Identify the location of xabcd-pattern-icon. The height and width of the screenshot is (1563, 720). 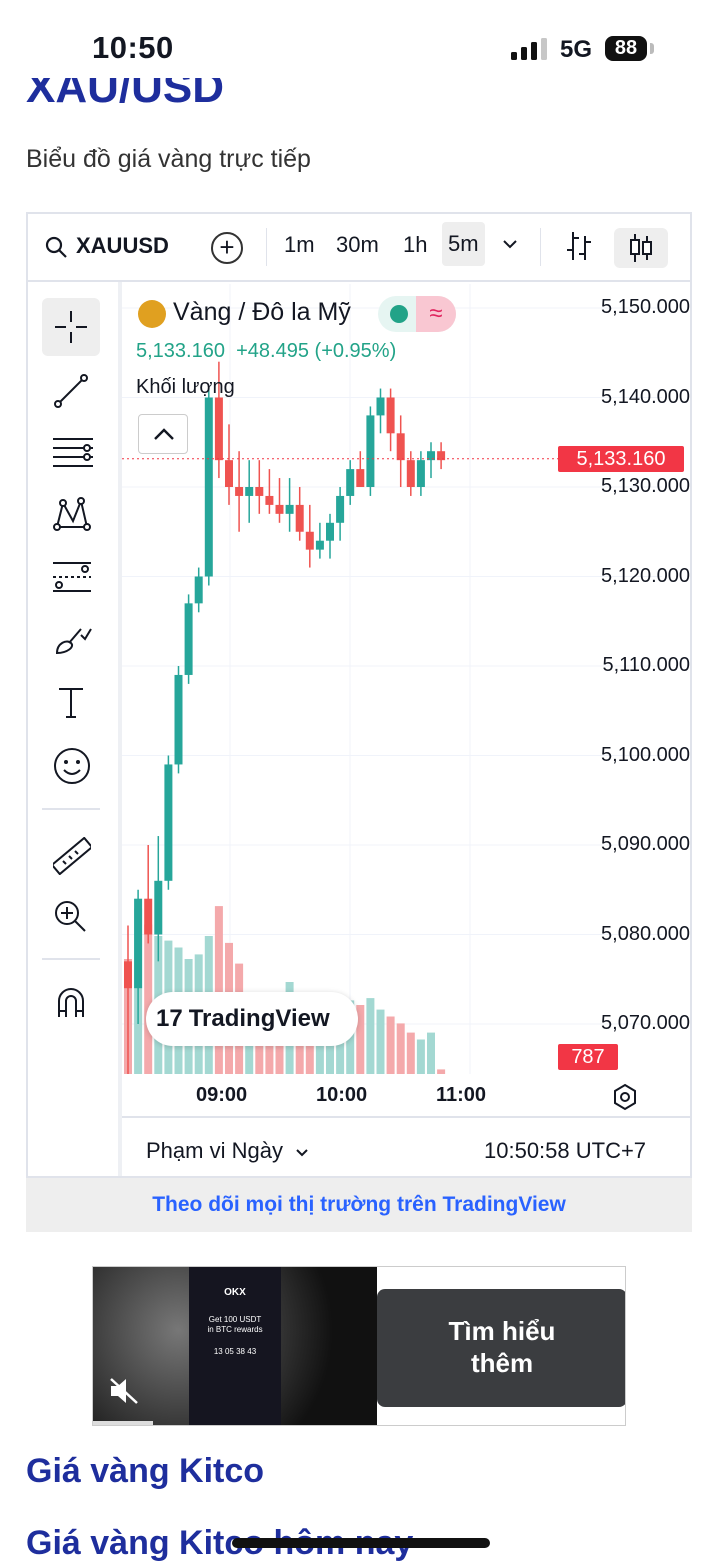
(72, 514).